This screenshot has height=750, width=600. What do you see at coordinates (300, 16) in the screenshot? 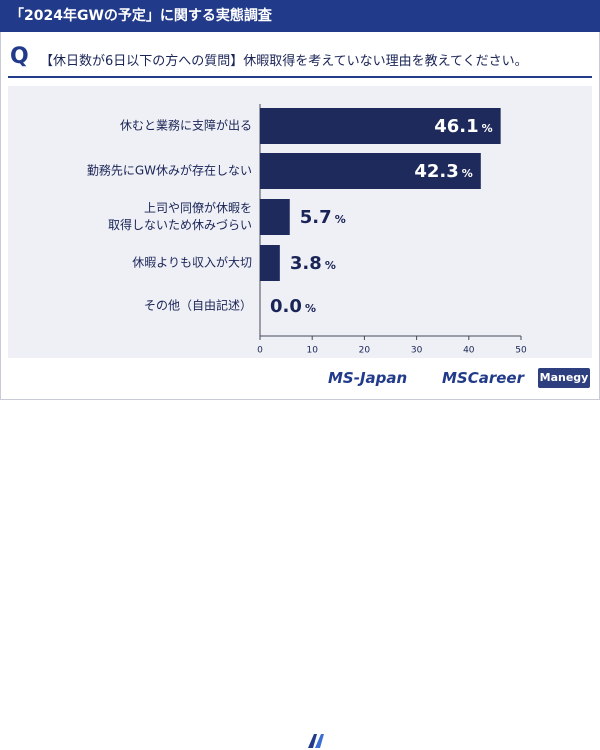
I see `survey-title-banner: 「2024年GWの予定」に関する実態調査` at bounding box center [300, 16].